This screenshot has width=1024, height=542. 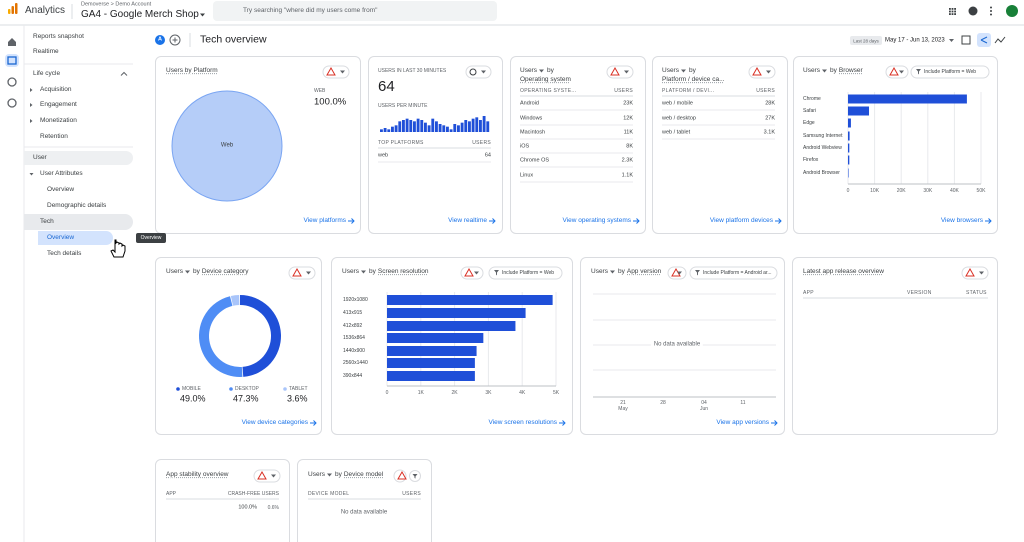 I want to click on card-link: View browsers, so click(x=961, y=221).